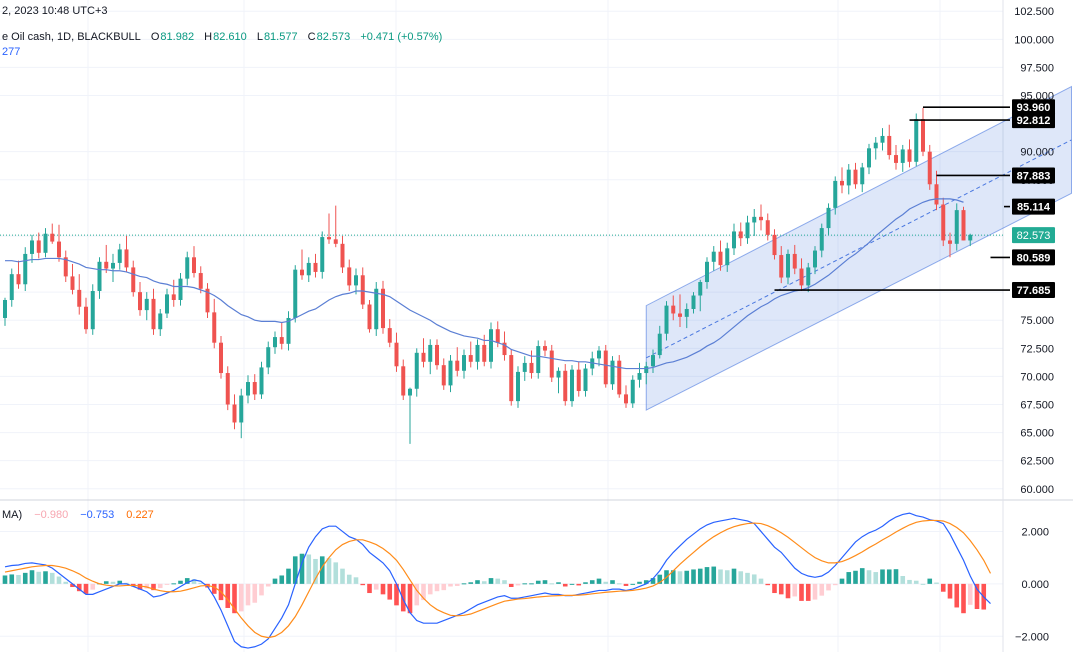 The width and height of the screenshot is (1073, 652). I want to click on macd-legend: MA) −0.980 −0.753 0.227, so click(78, 515).